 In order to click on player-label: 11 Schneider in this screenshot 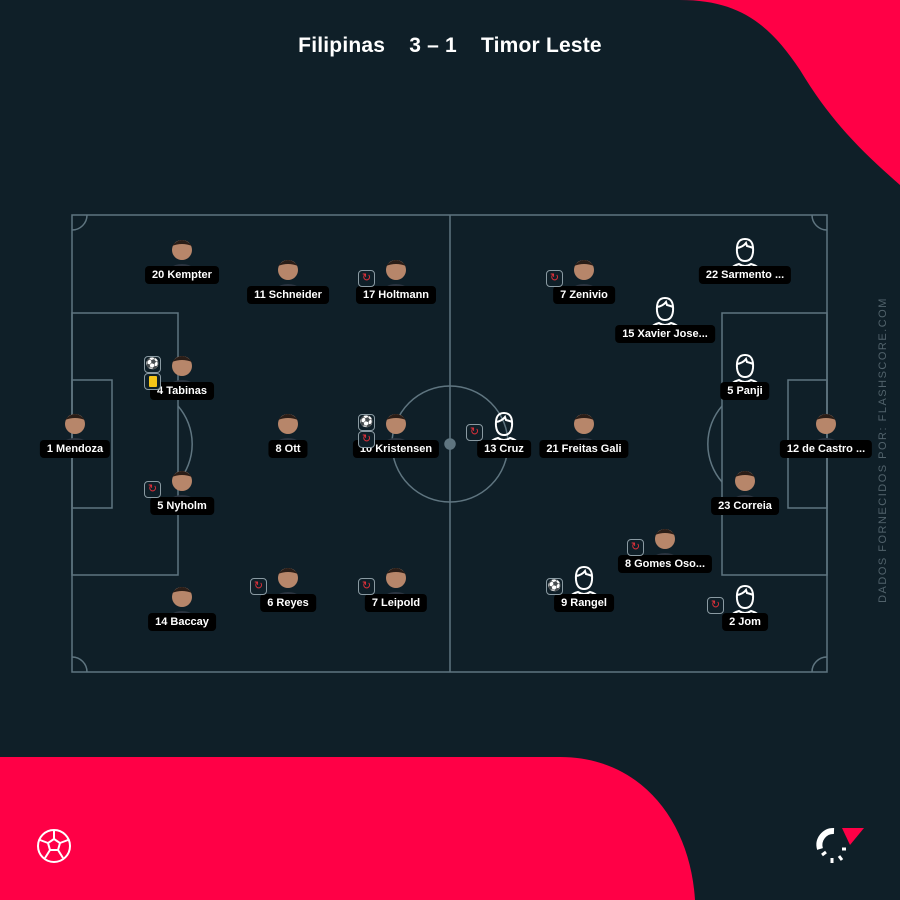, I will do `click(288, 295)`.